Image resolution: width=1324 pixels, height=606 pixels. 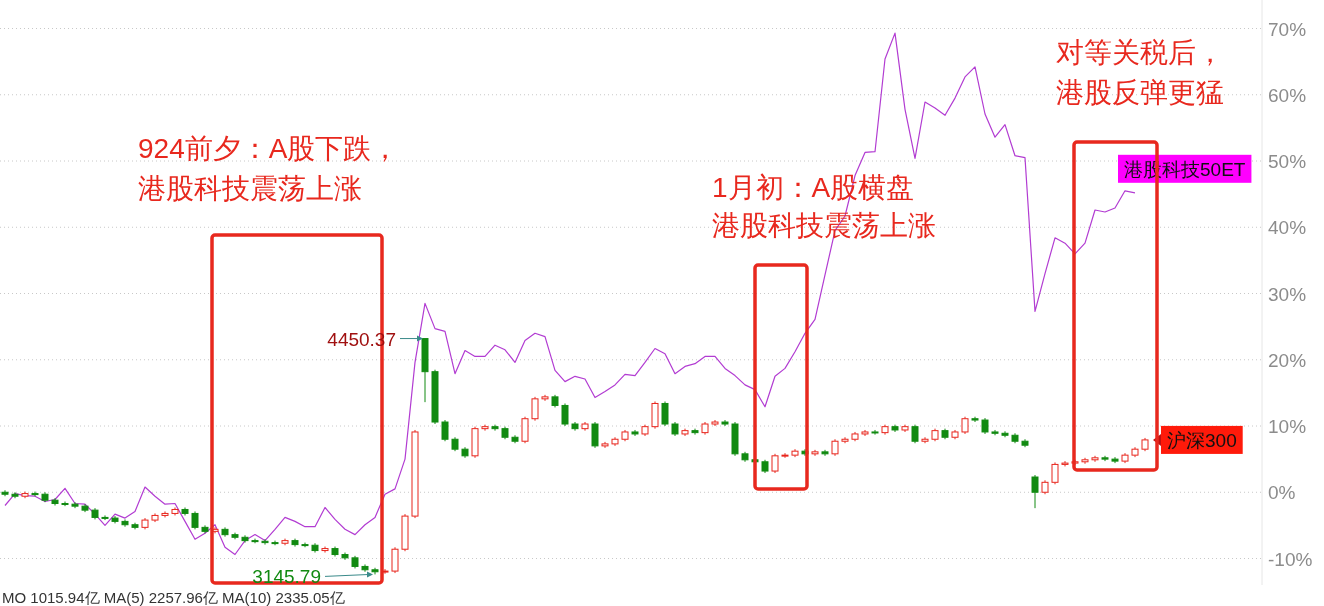 I want to click on annotation: 对等关税后，港股反弹更猛, so click(x=1140, y=72).